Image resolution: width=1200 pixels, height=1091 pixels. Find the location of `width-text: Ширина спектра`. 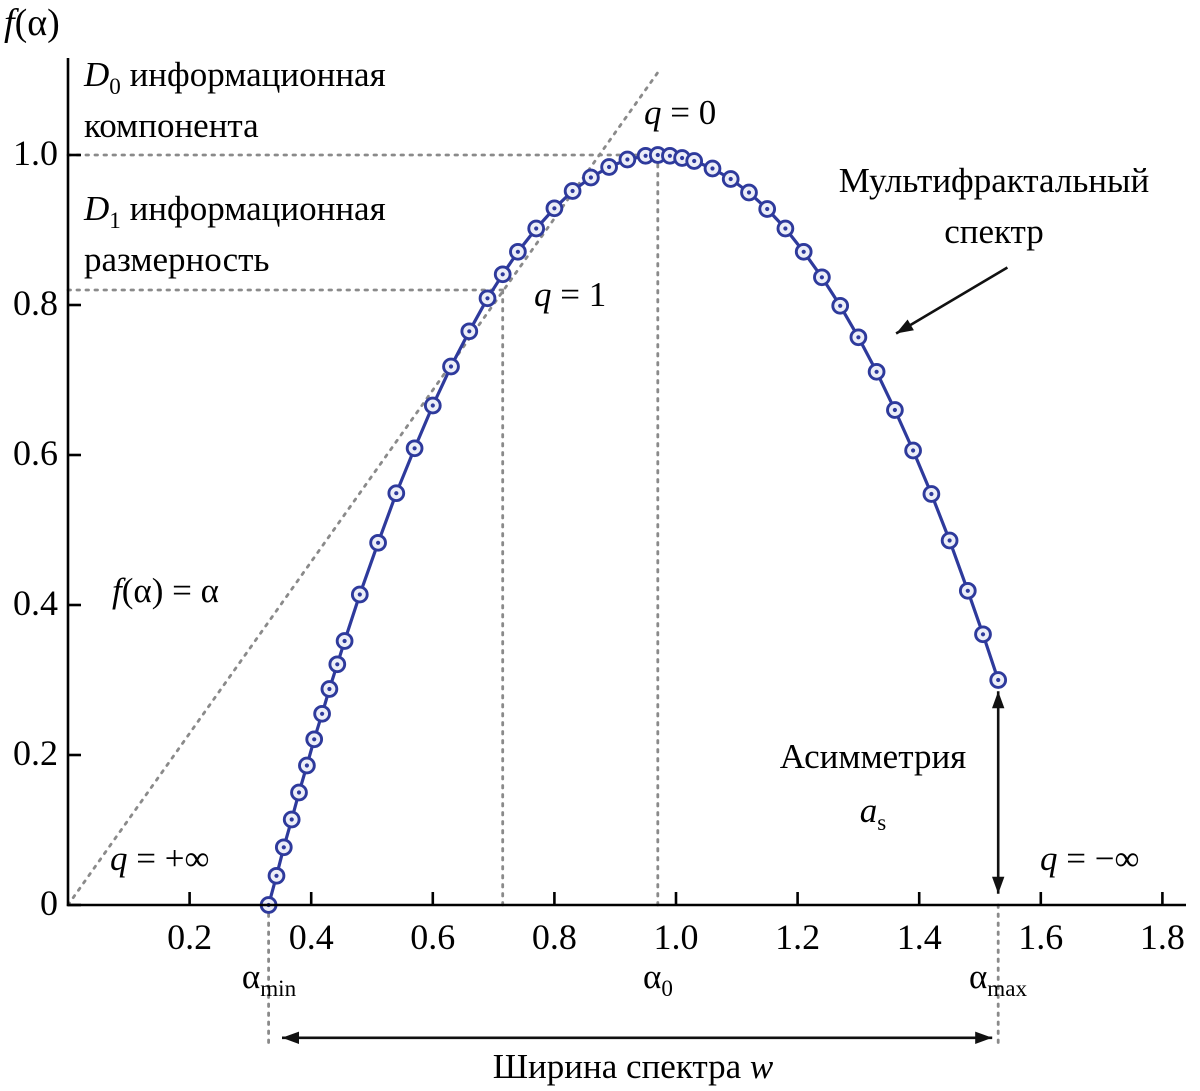

width-text: Ширина спектра is located at coordinates (621, 1066).